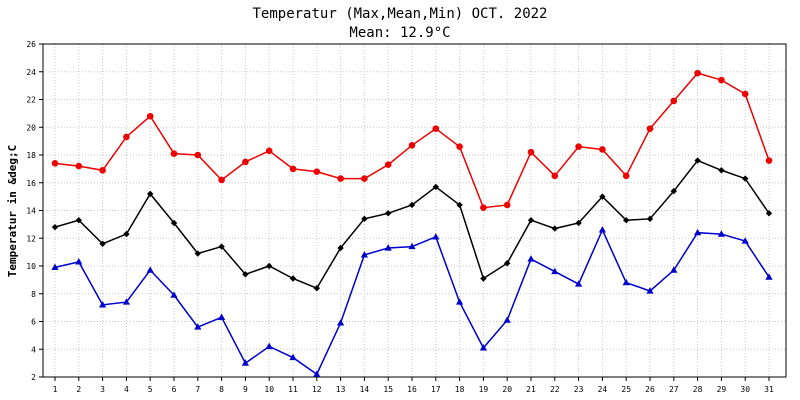 The height and width of the screenshot is (400, 800). What do you see at coordinates (698, 389) in the screenshot?
I see `x-tick-label: 28` at bounding box center [698, 389].